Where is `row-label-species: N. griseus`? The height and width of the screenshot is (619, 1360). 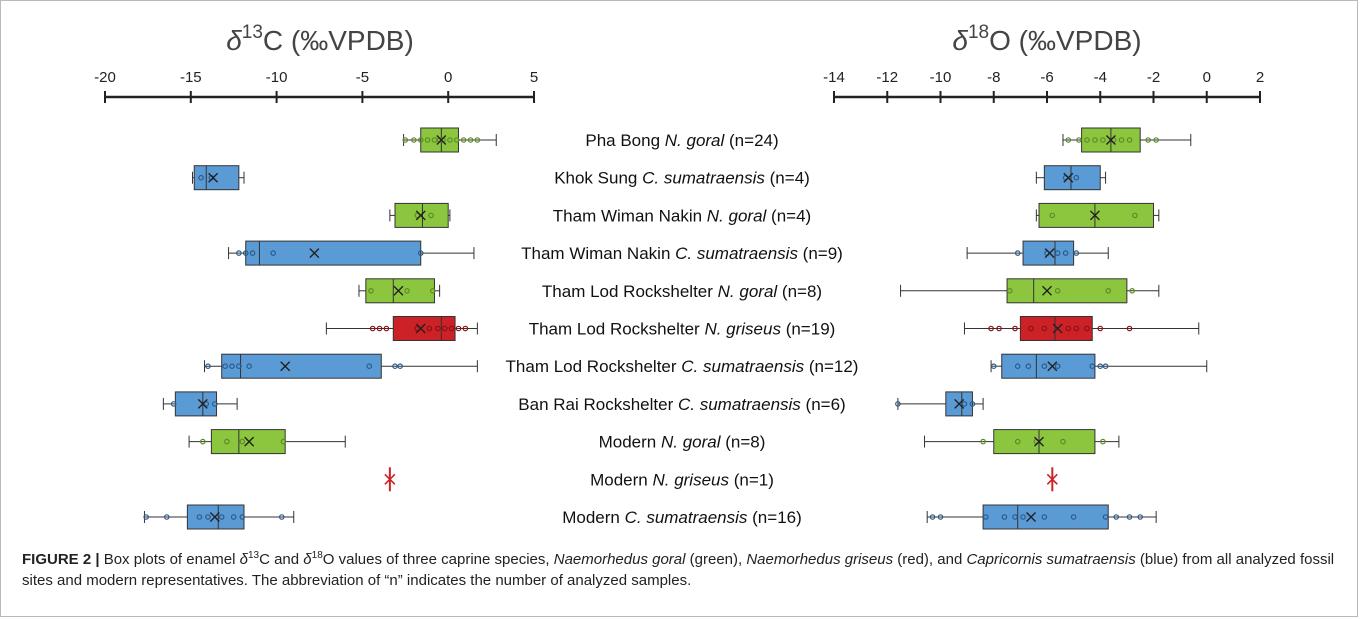 row-label-species: N. griseus is located at coordinates (690, 479).